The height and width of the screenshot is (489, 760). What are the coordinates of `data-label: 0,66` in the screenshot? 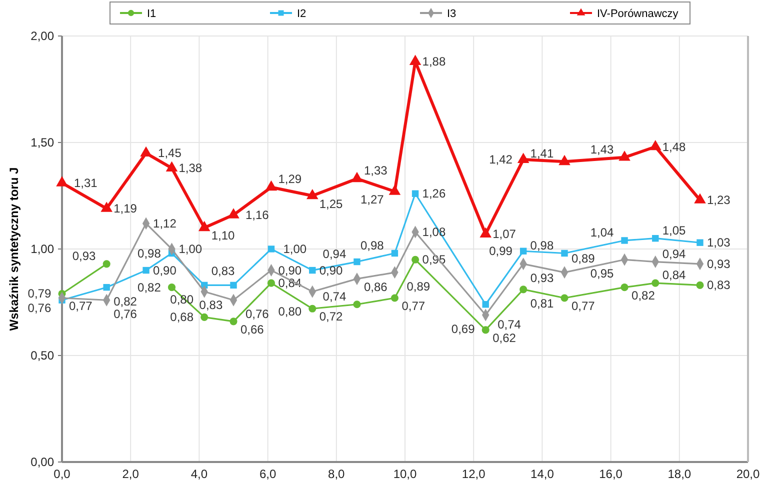 It's located at (252, 329).